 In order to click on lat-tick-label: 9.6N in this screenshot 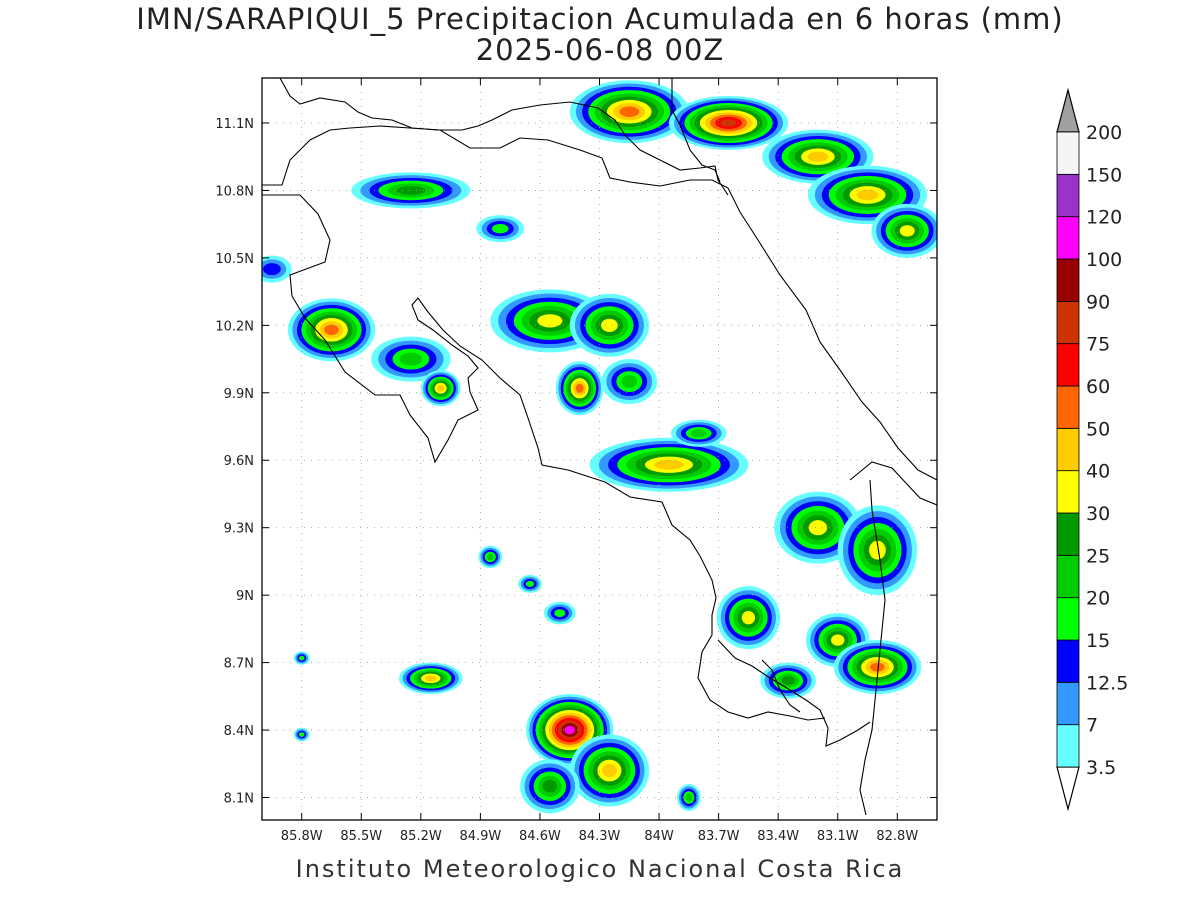, I will do `click(239, 461)`.